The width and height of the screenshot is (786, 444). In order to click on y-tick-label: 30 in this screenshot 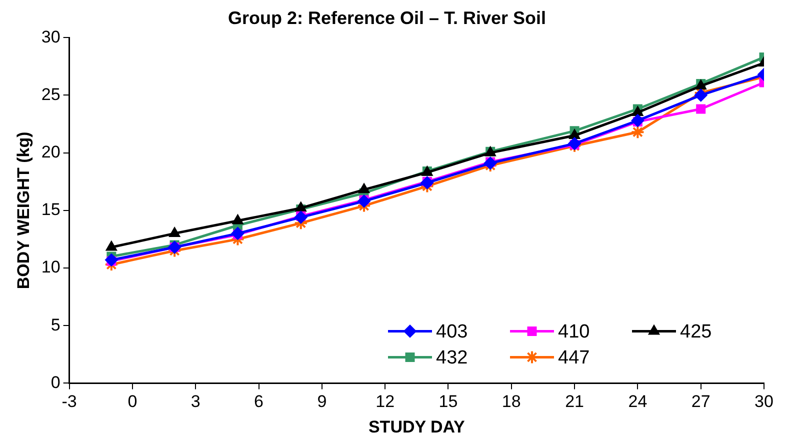, I will do `click(50, 36)`.